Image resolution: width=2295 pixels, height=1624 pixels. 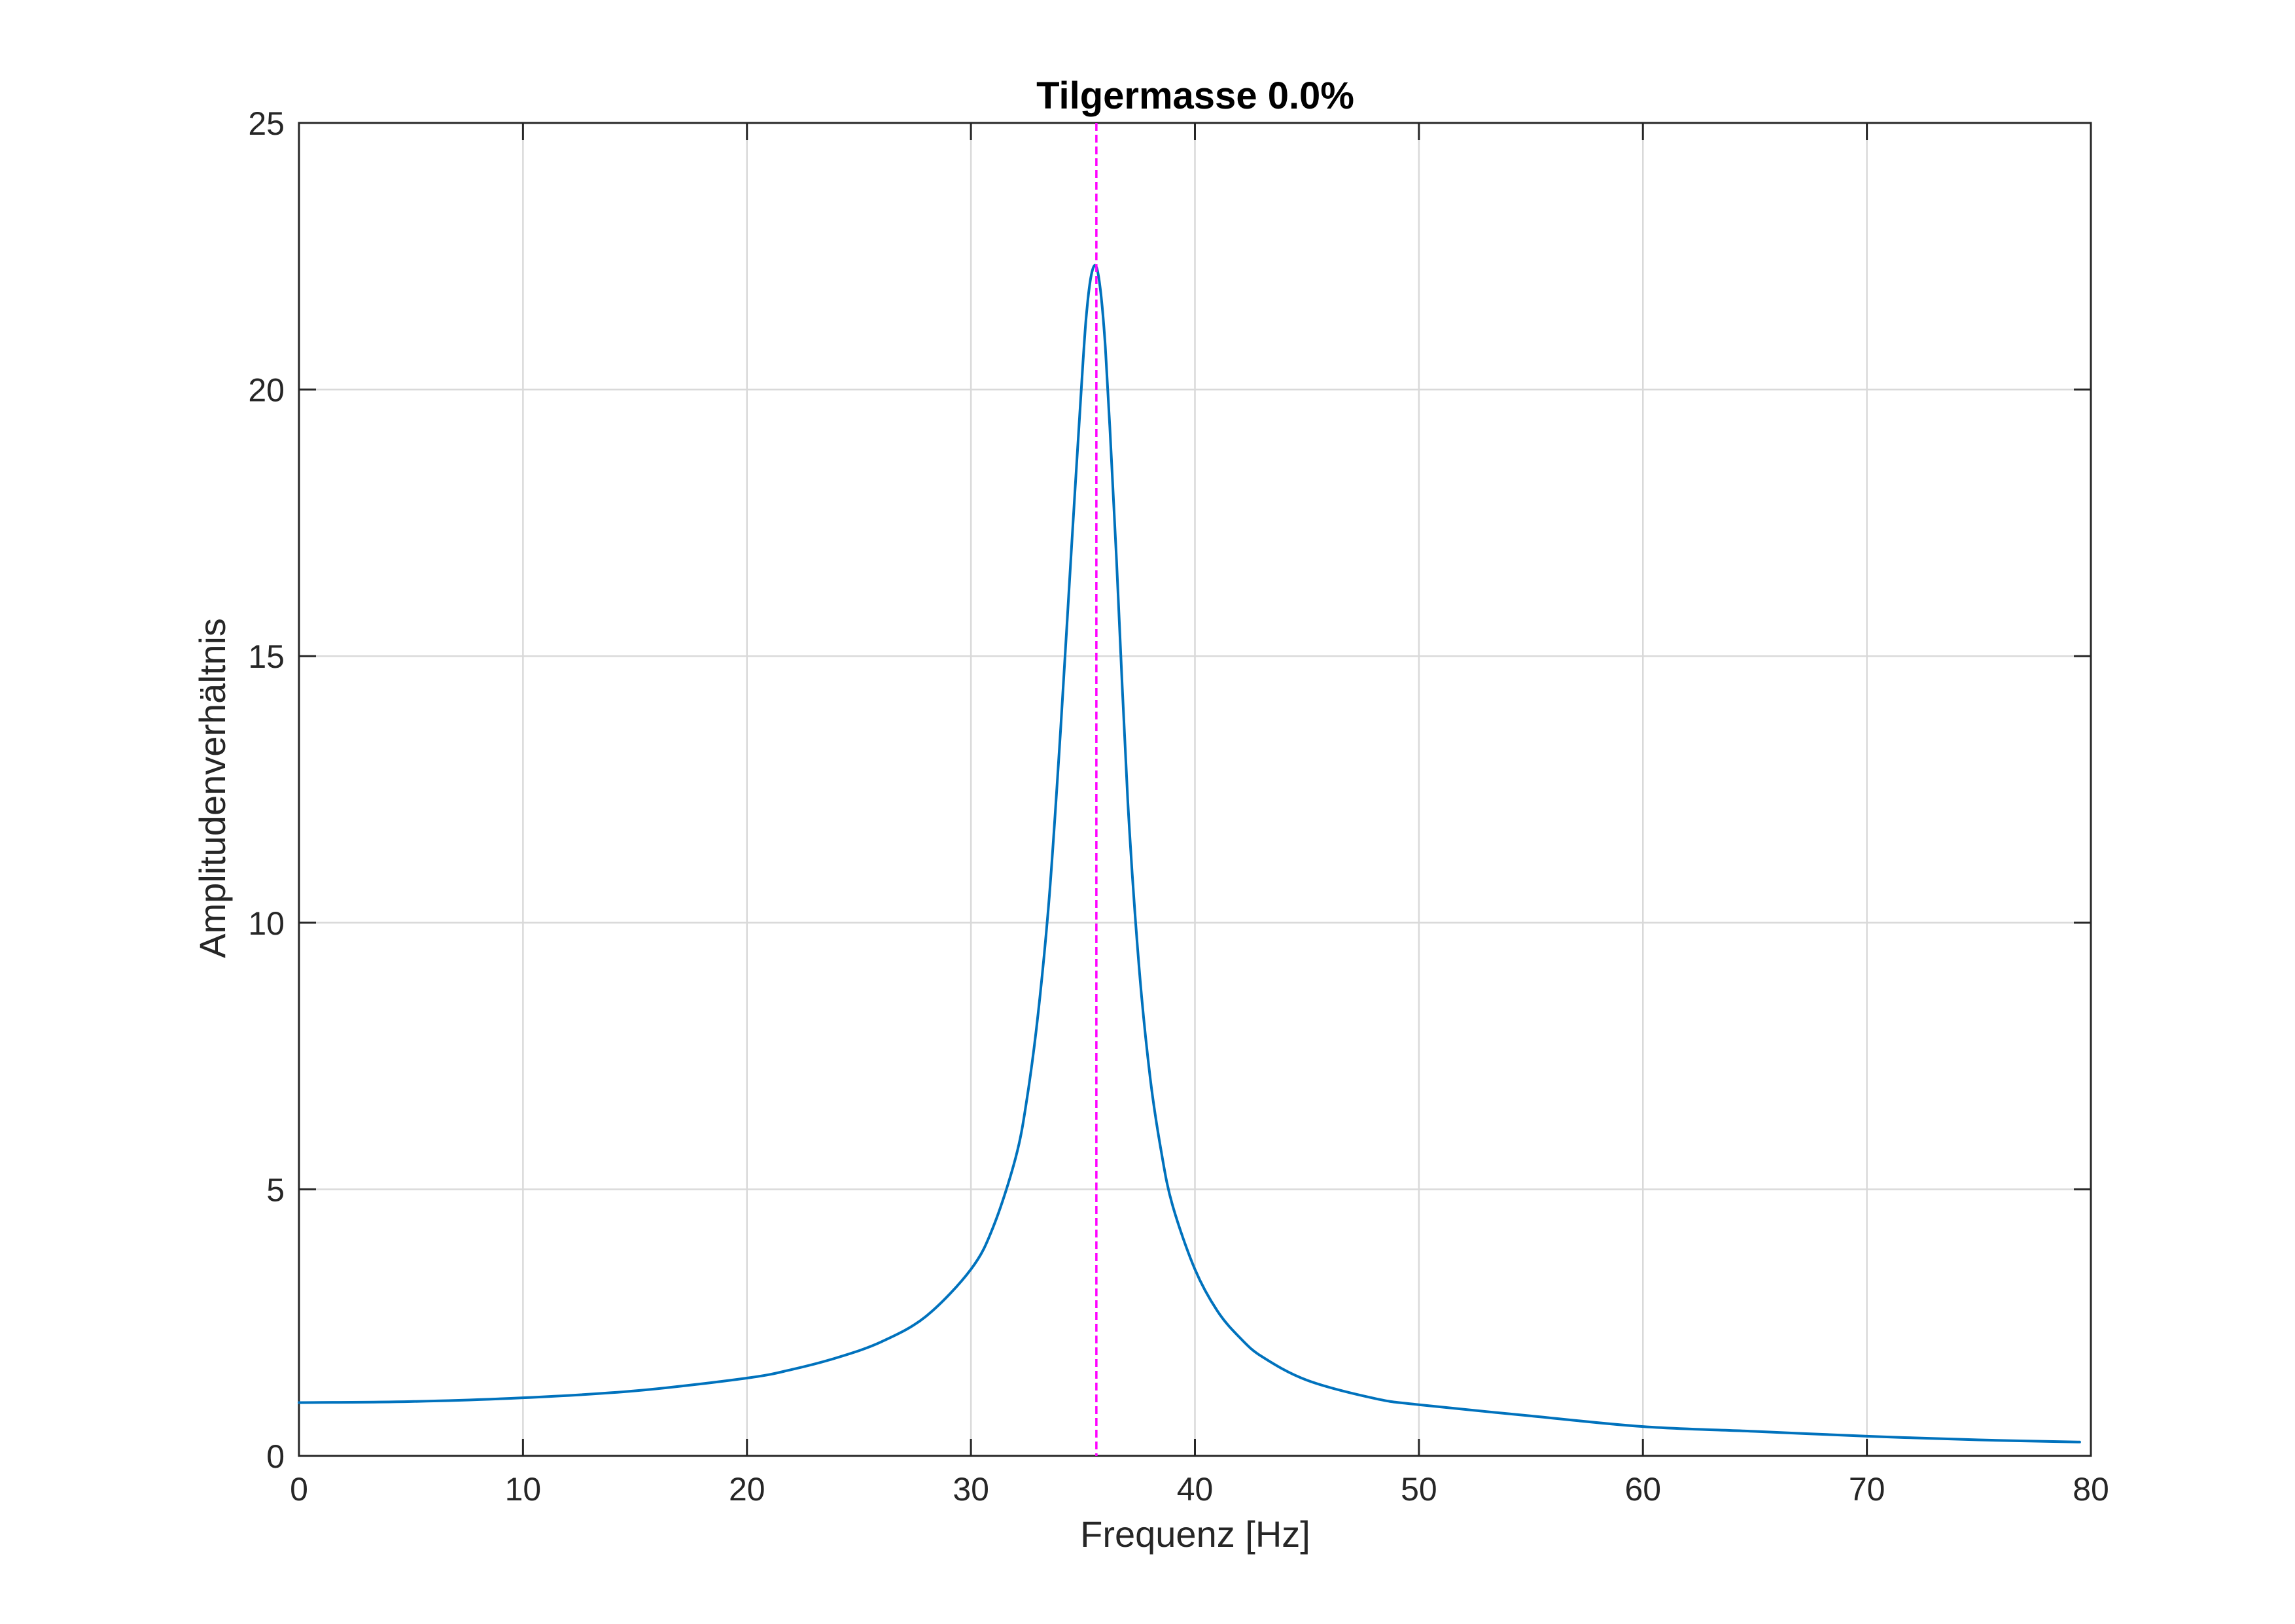 I want to click on y-tick-label: 5, so click(x=275, y=1189).